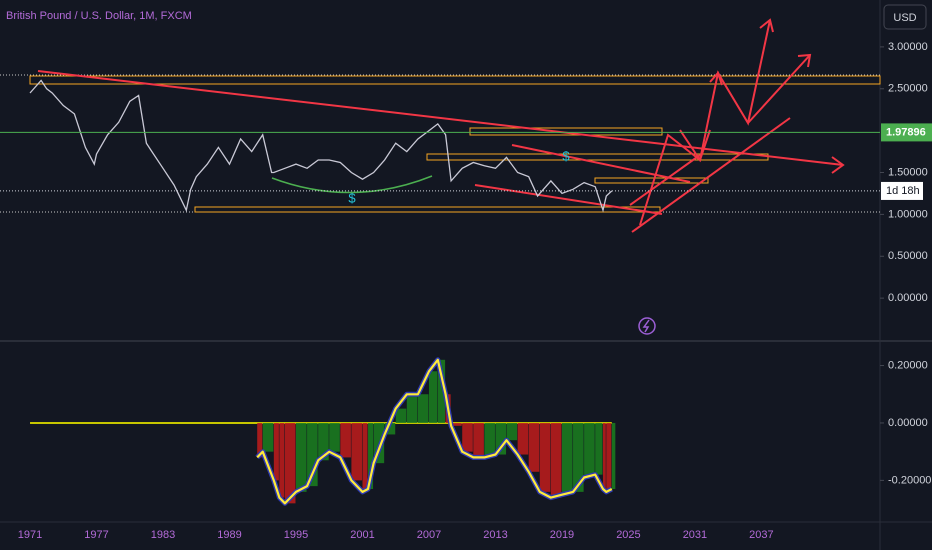 The height and width of the screenshot is (550, 932). Describe the element at coordinates (30, 535) in the screenshot. I see `x-tick-label: 1971` at that location.